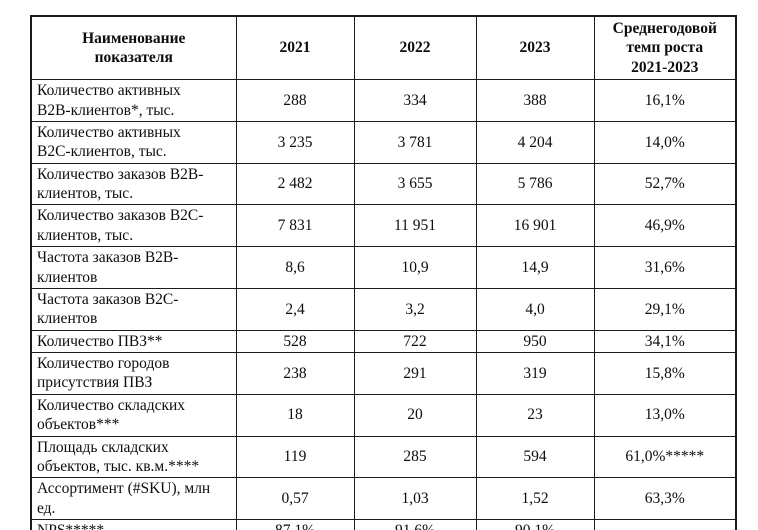 The height and width of the screenshot is (530, 758). What do you see at coordinates (133, 100) in the screenshot?
I see `metric-label-cell: Количество активных B2B-клиентов*, тыс.` at bounding box center [133, 100].